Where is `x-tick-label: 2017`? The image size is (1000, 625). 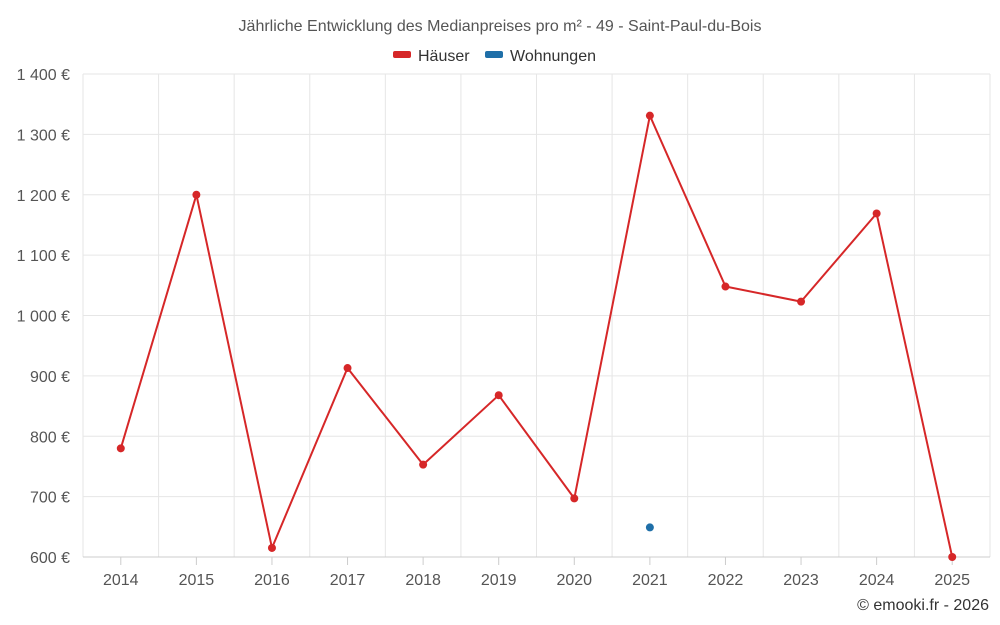 x-tick-label: 2017 is located at coordinates (348, 580).